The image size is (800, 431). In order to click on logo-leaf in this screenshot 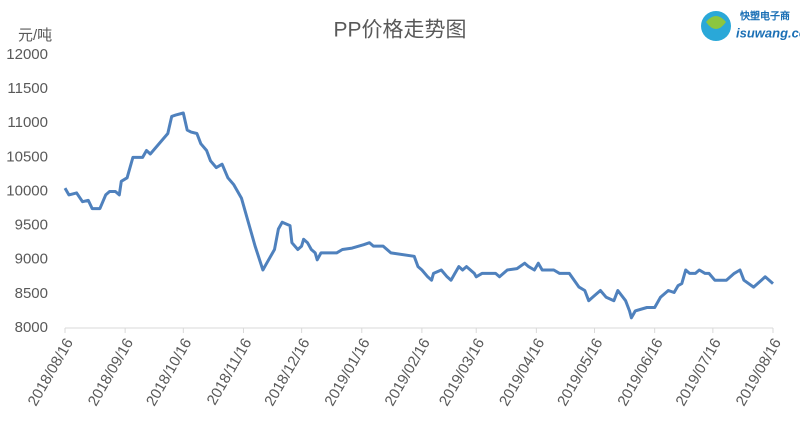, I will do `click(716, 22)`.